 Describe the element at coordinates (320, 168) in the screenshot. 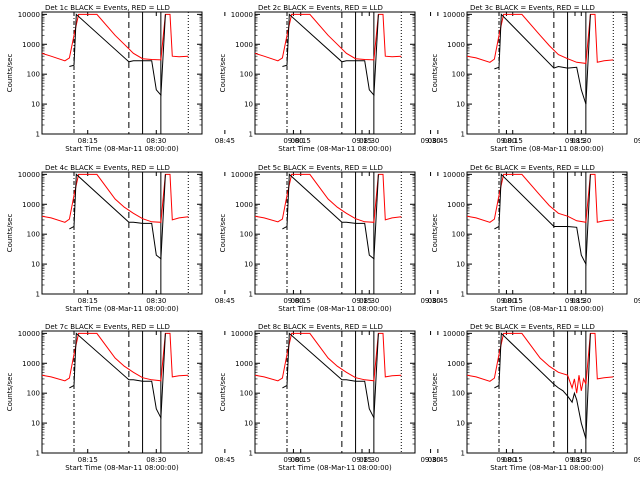

I see `chart-title: Det 5c BLACK = Events, RED = LLD` at that location.